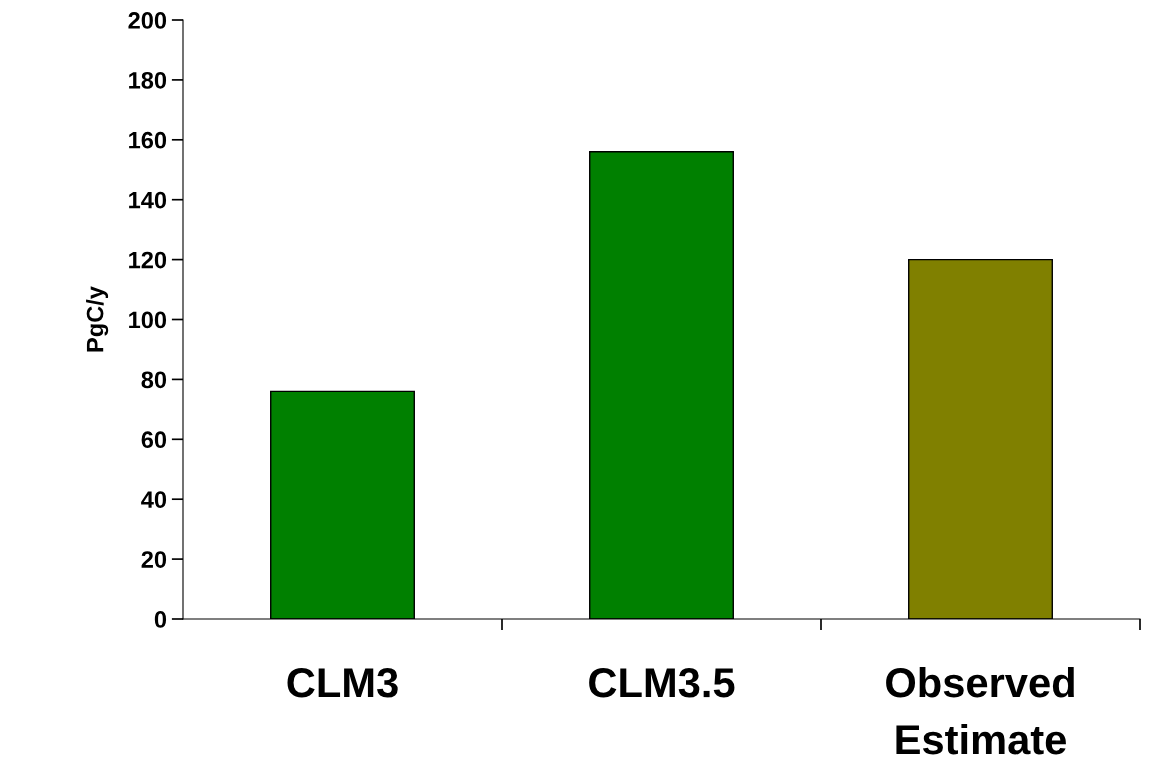  What do you see at coordinates (160, 619) in the screenshot?
I see `y-tick-label: 0` at bounding box center [160, 619].